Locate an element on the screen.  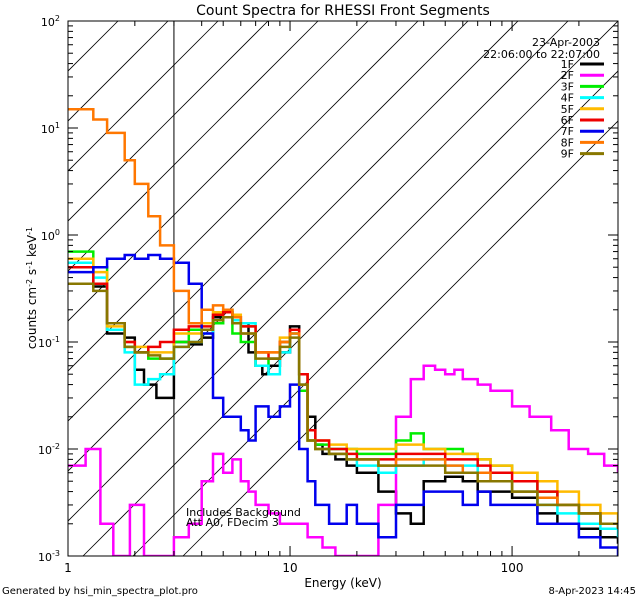
annotation-attenuator: Att A0, FDecim 3 is located at coordinates (232, 522).